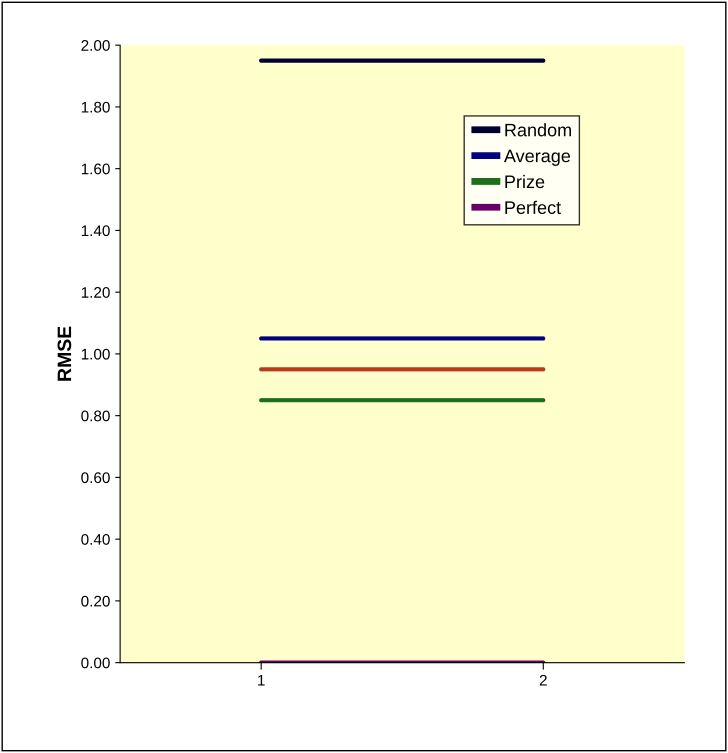 This screenshot has width=728, height=753. What do you see at coordinates (95, 478) in the screenshot?
I see `y-tick-label: 0.60` at bounding box center [95, 478].